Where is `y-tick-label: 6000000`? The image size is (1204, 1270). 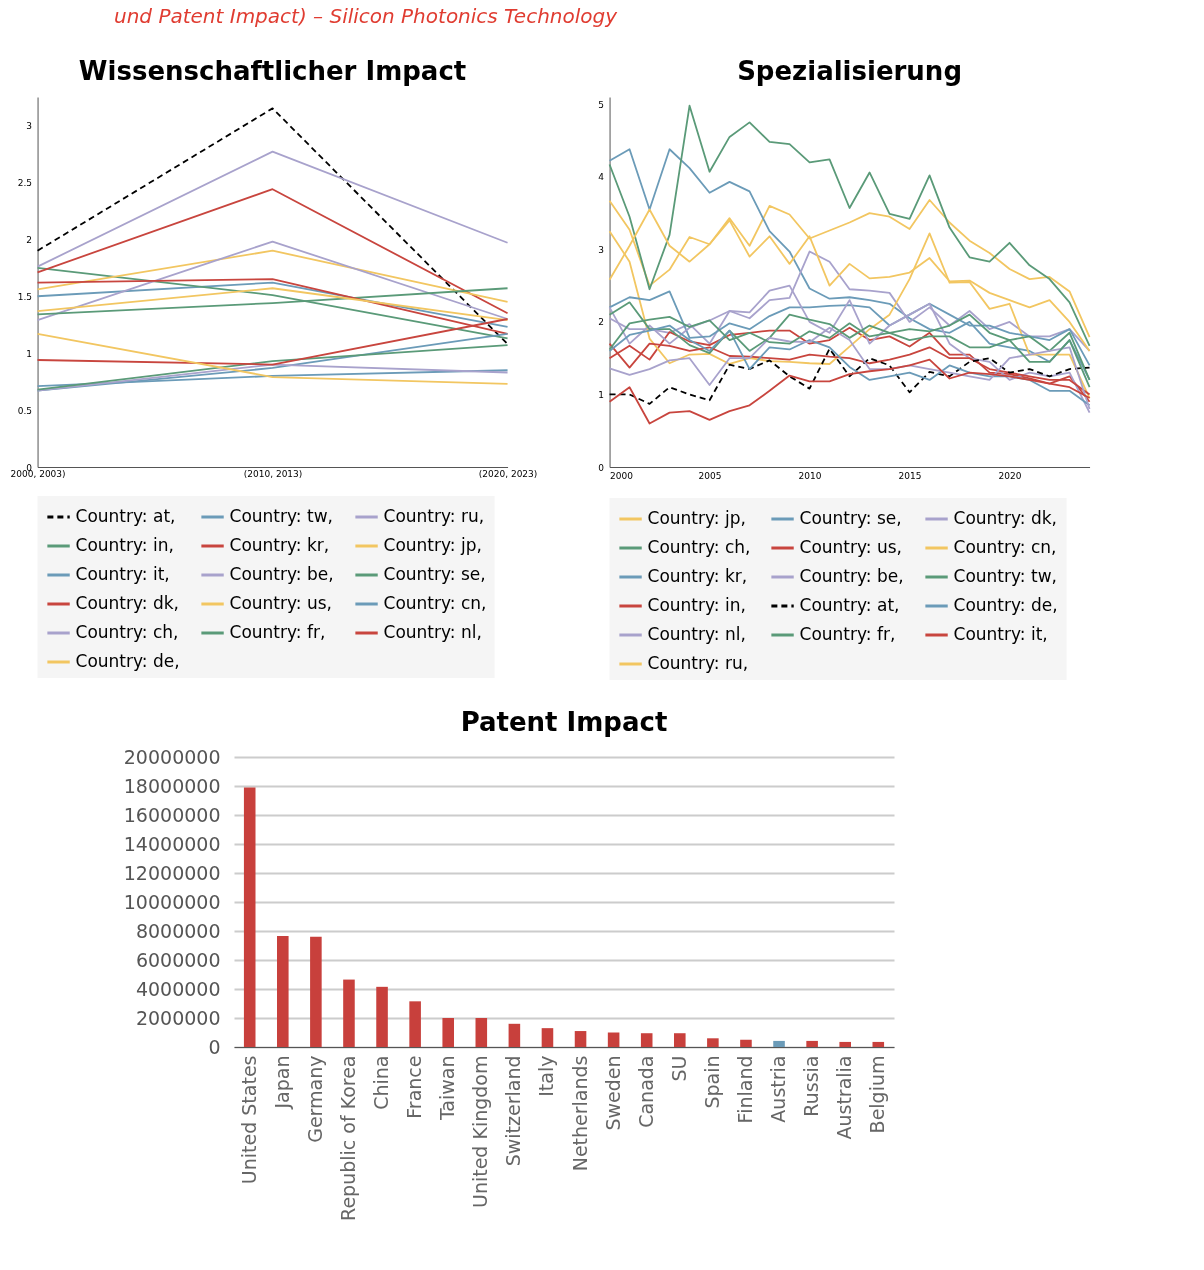
y-tick-label: 6000000 is located at coordinates (178, 959).